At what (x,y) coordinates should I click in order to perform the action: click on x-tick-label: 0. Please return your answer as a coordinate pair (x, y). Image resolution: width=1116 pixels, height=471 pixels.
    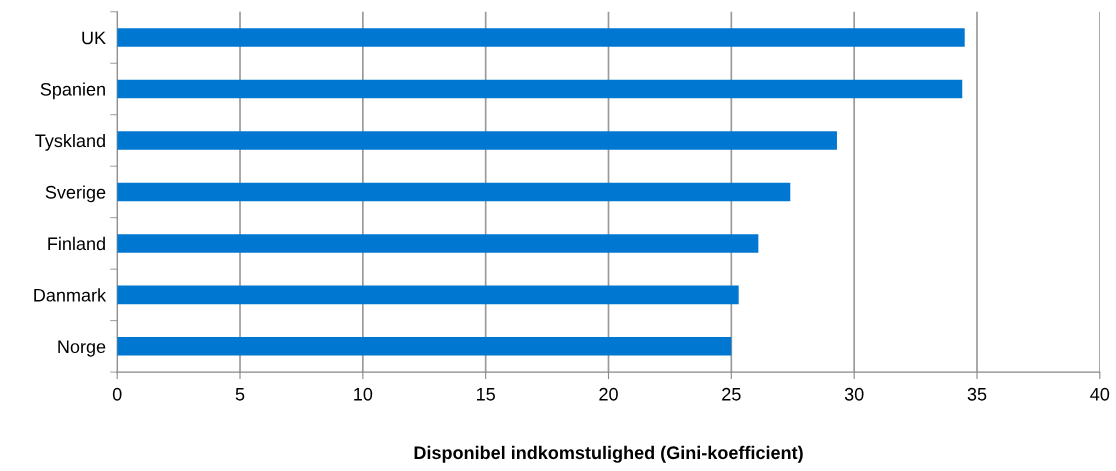
    Looking at the image, I should click on (117, 394).